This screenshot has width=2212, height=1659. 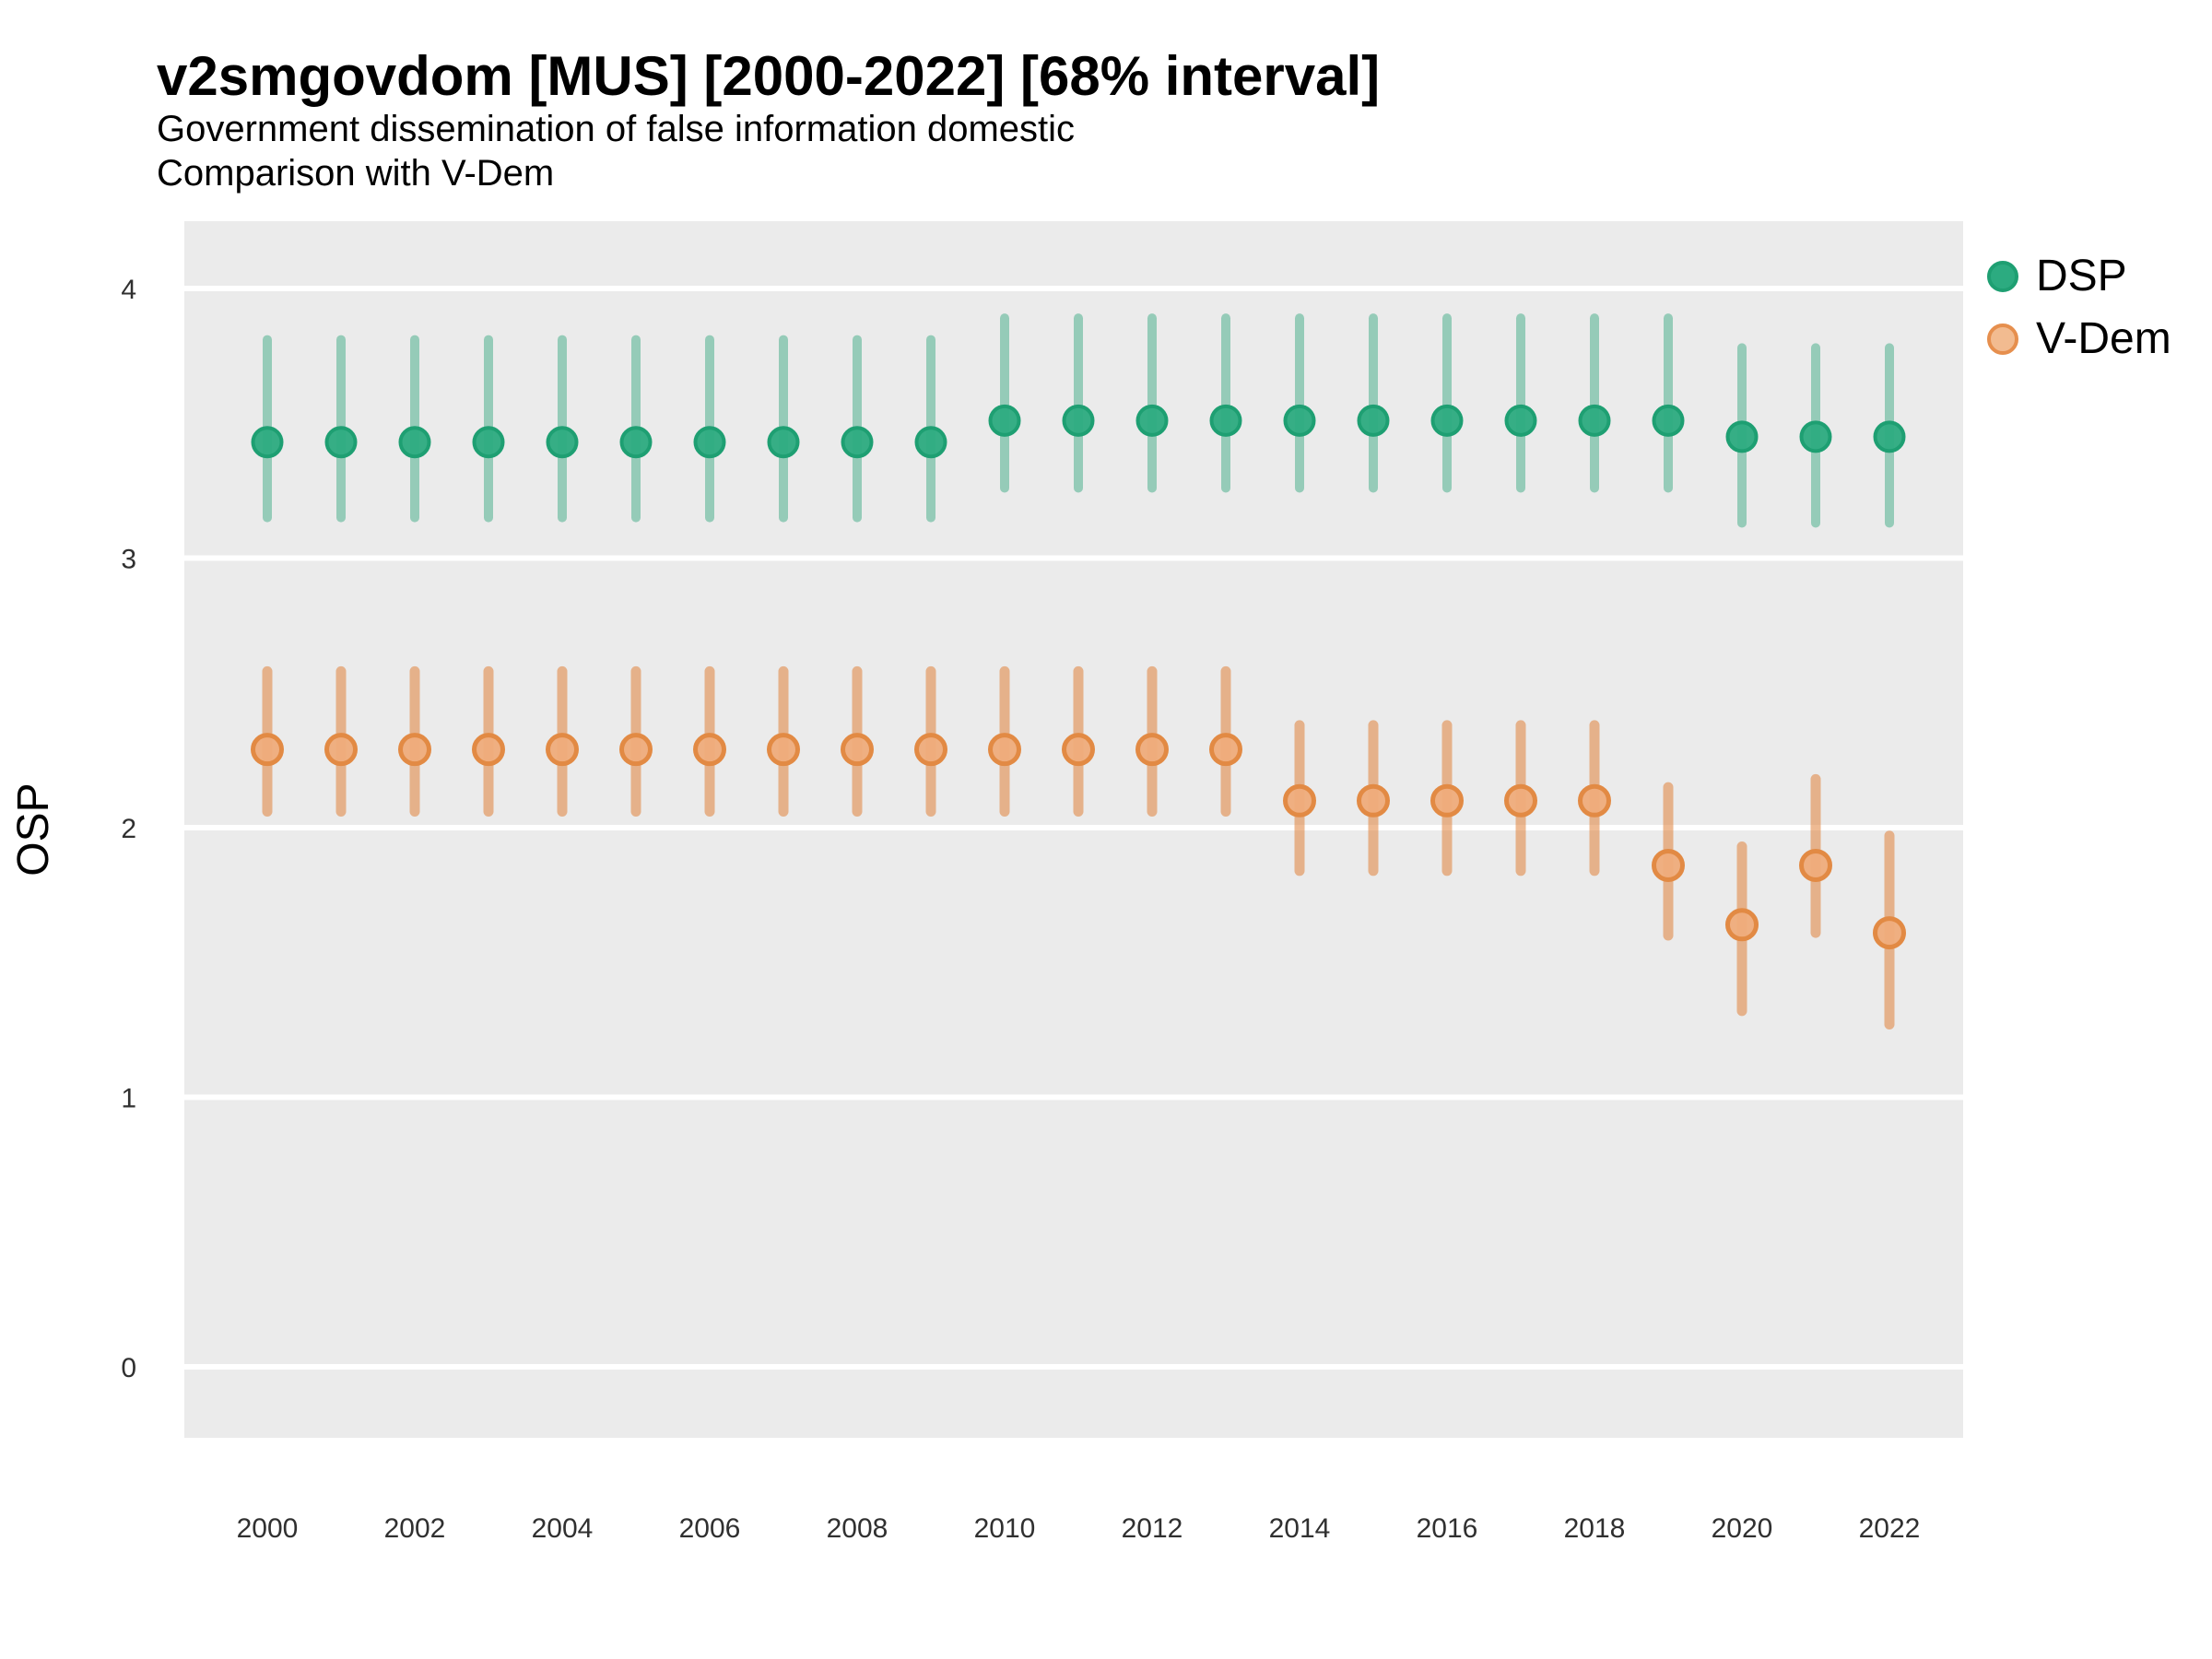 What do you see at coordinates (128, 1099) in the screenshot?
I see `y-tick-label: 1` at bounding box center [128, 1099].